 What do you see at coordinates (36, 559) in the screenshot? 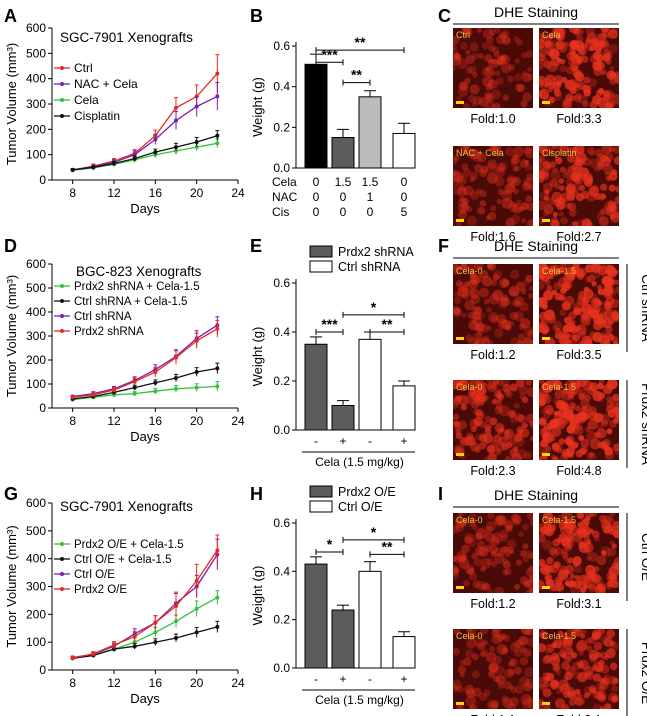
I see `y-tick-label: 400` at bounding box center [36, 559].